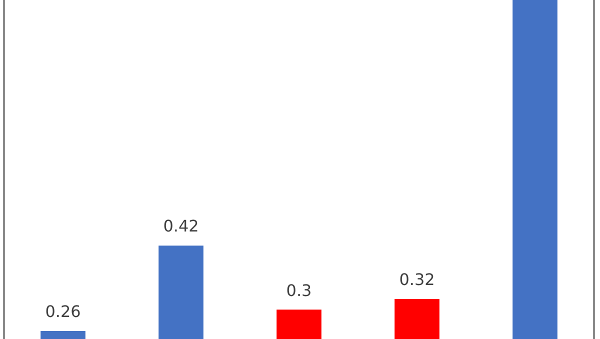 Image resolution: width=600 pixels, height=339 pixels. I want to click on data-label: 0.32, so click(417, 280).